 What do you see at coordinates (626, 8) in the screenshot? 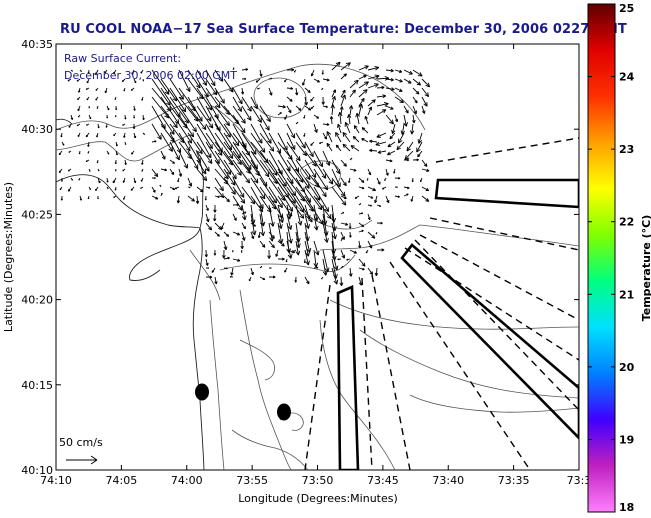
I see `colorbar-tick-label: 25` at bounding box center [626, 8].